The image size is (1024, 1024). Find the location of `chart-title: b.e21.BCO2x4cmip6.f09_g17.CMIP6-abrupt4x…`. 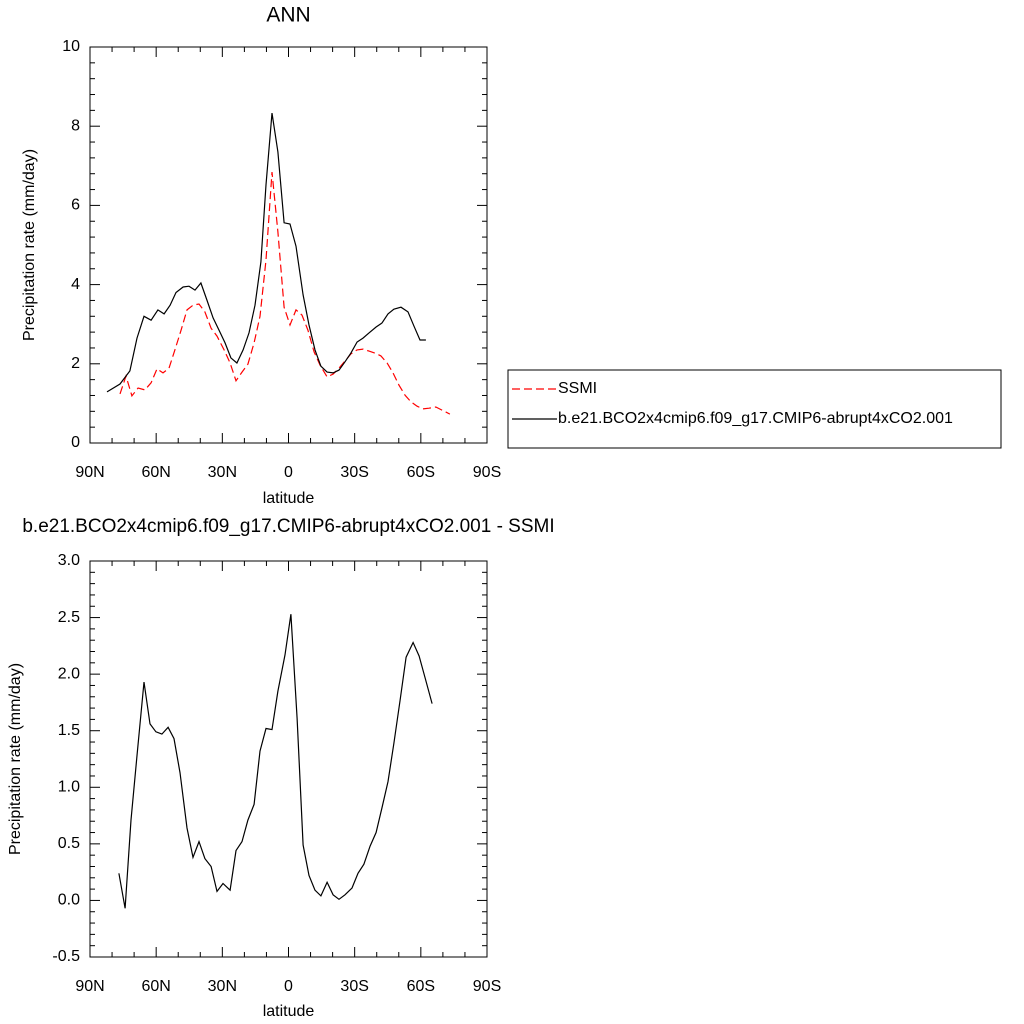

chart-title: b.e21.BCO2x4cmip6.f09_g17.CMIP6-abrupt4x… is located at coordinates (288, 526).